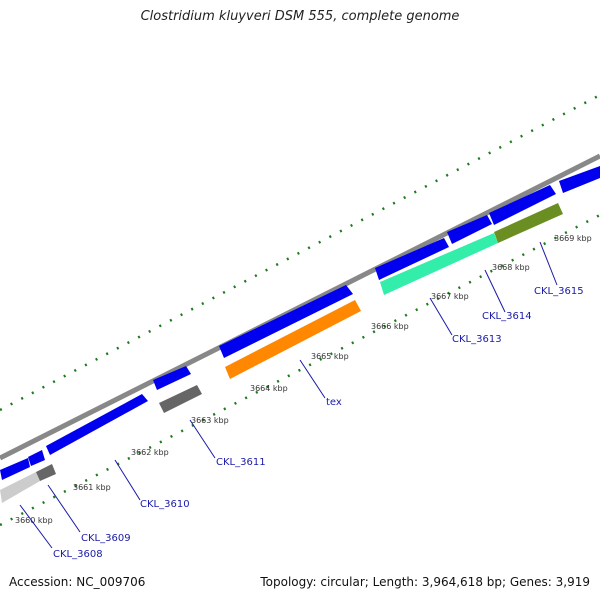  Describe the element at coordinates (106, 538) in the screenshot. I see `gene-label-CKL_3609: CKL_3609` at that location.